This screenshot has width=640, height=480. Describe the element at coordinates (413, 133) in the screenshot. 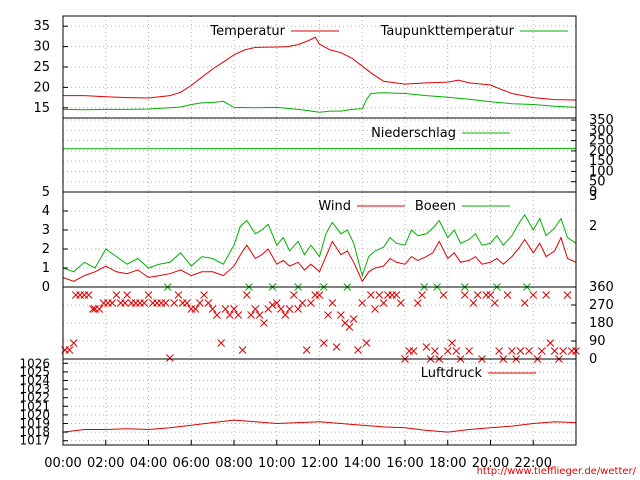

I see `legend-label-precipitation-0: Niederschlag` at that location.